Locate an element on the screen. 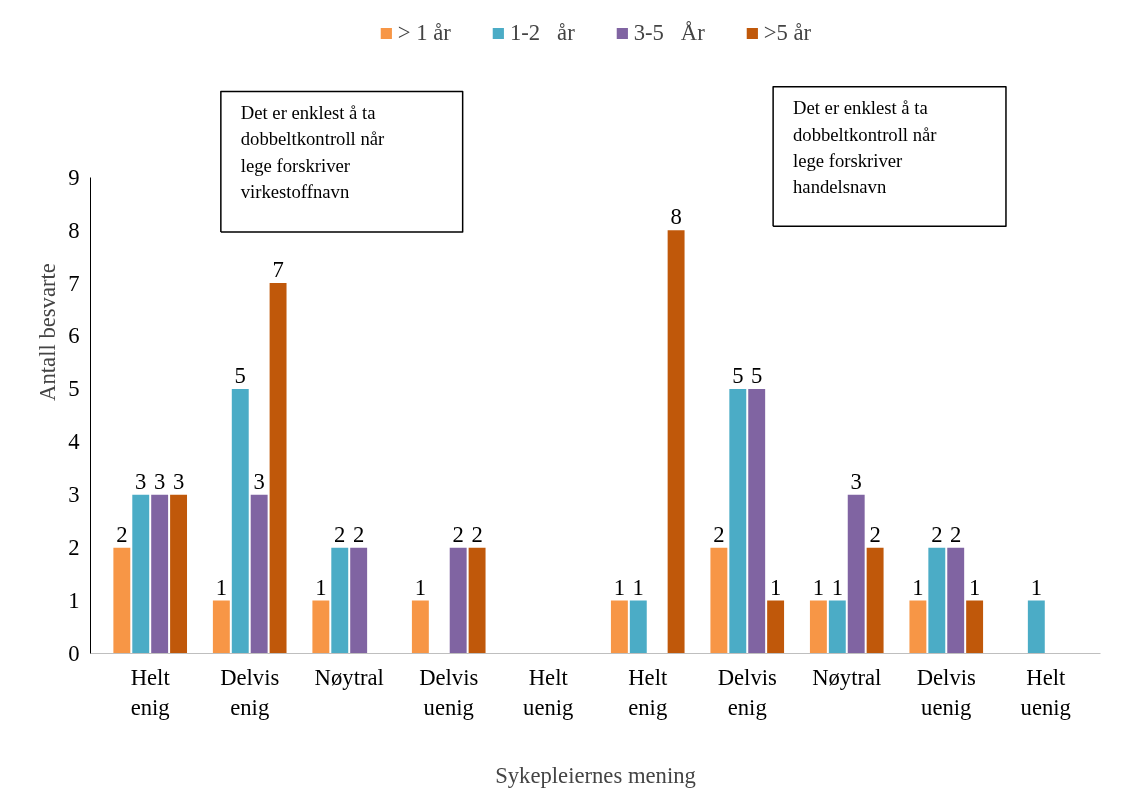 Image resolution: width=1132 pixels, height=799 pixels. y-tick-label: 1 is located at coordinates (74, 601).